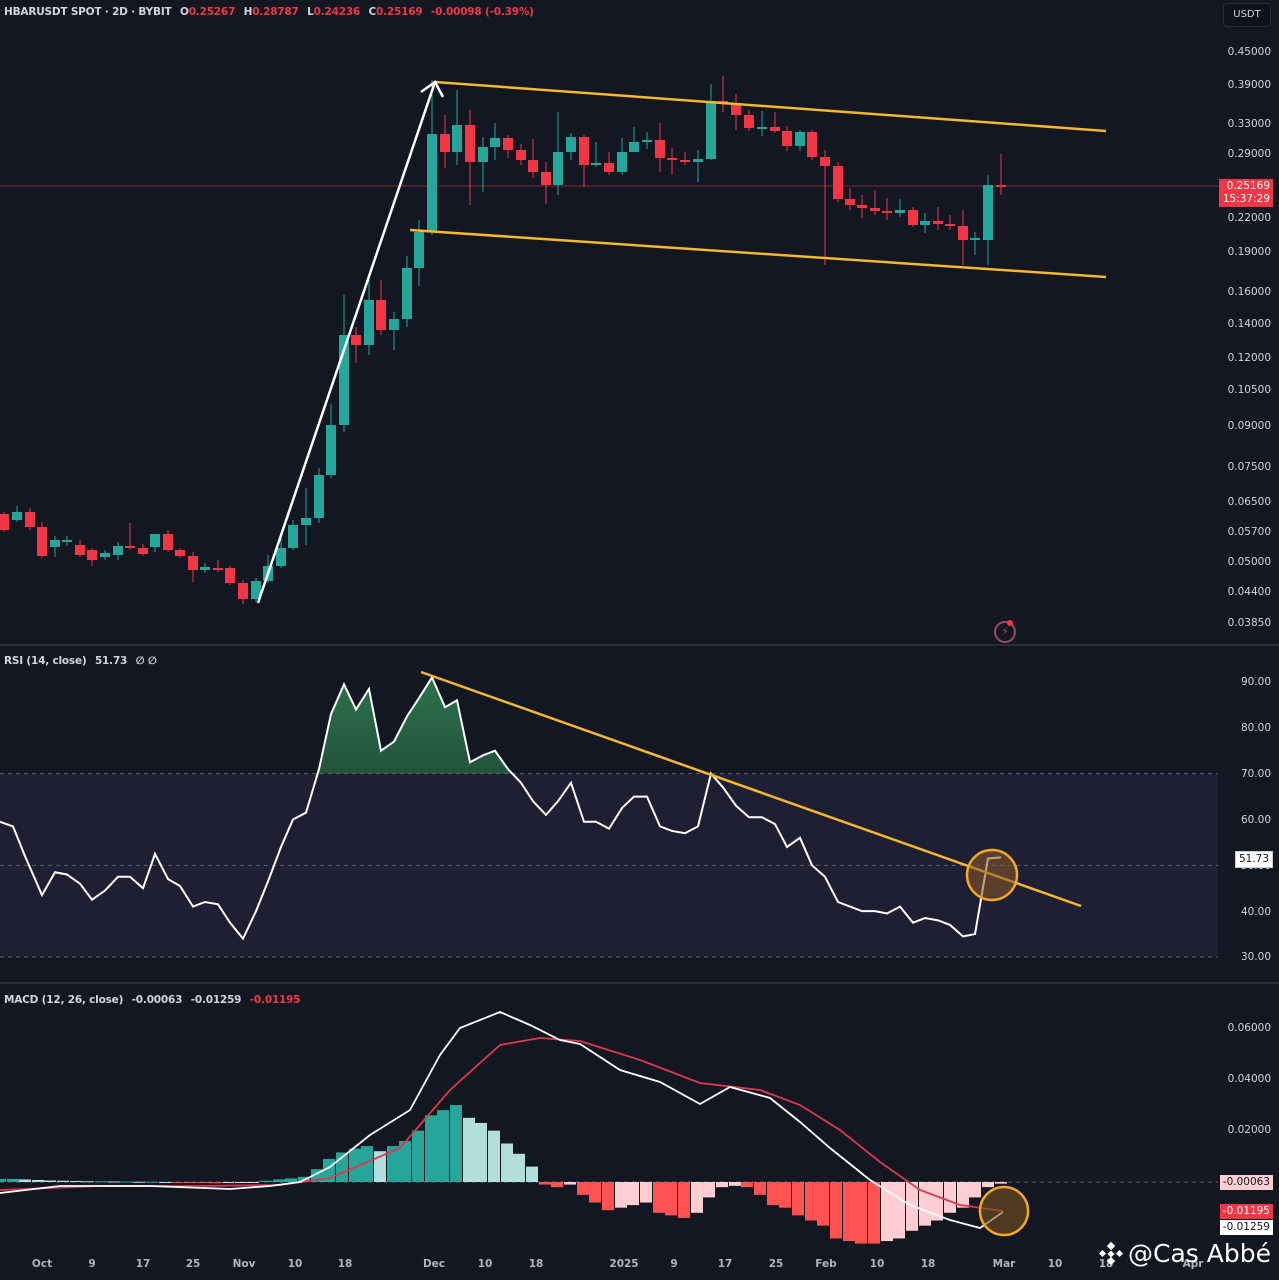  What do you see at coordinates (1249, 562) in the screenshot?
I see `axis-label: 0.05000` at bounding box center [1249, 562].